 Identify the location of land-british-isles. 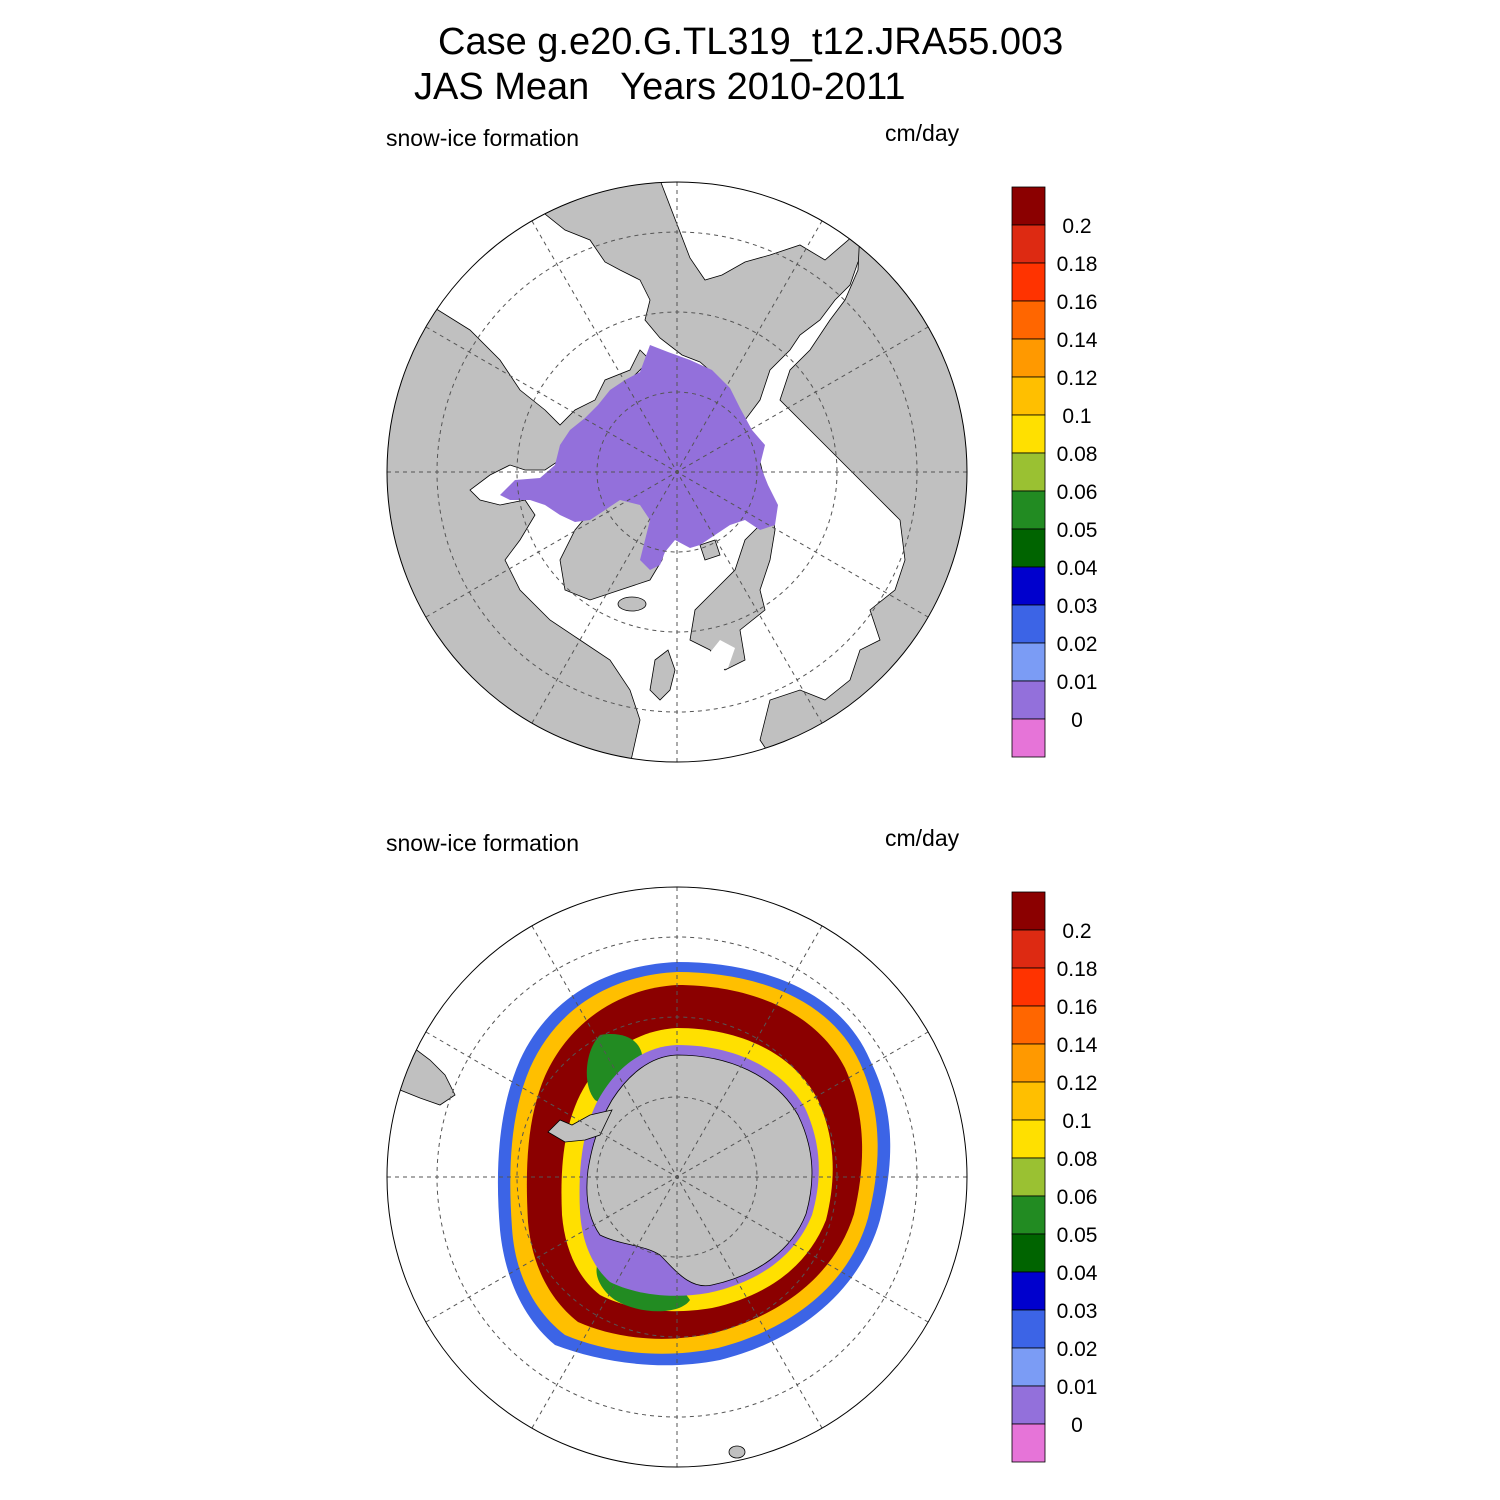
(662, 675).